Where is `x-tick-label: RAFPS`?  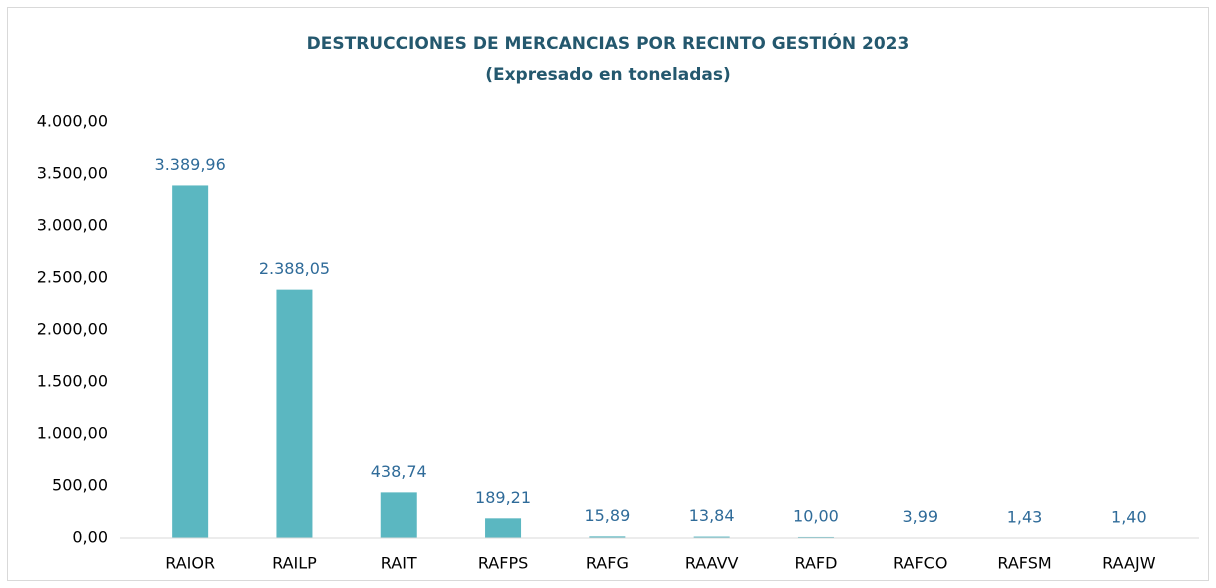
x-tick-label: RAFPS is located at coordinates (503, 563).